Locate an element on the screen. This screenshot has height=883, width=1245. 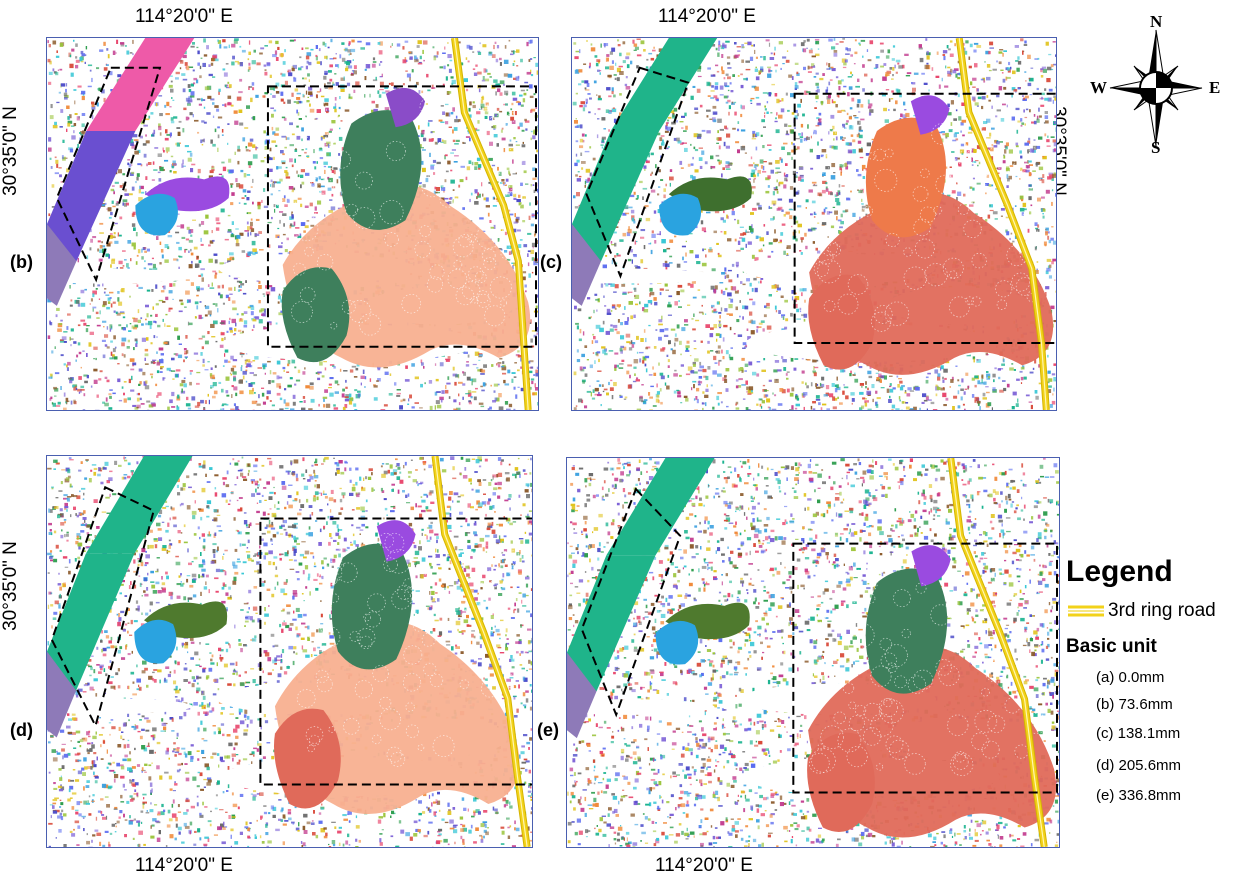
longitude-label-bottom-left: 114°20'0" E is located at coordinates (184, 865).